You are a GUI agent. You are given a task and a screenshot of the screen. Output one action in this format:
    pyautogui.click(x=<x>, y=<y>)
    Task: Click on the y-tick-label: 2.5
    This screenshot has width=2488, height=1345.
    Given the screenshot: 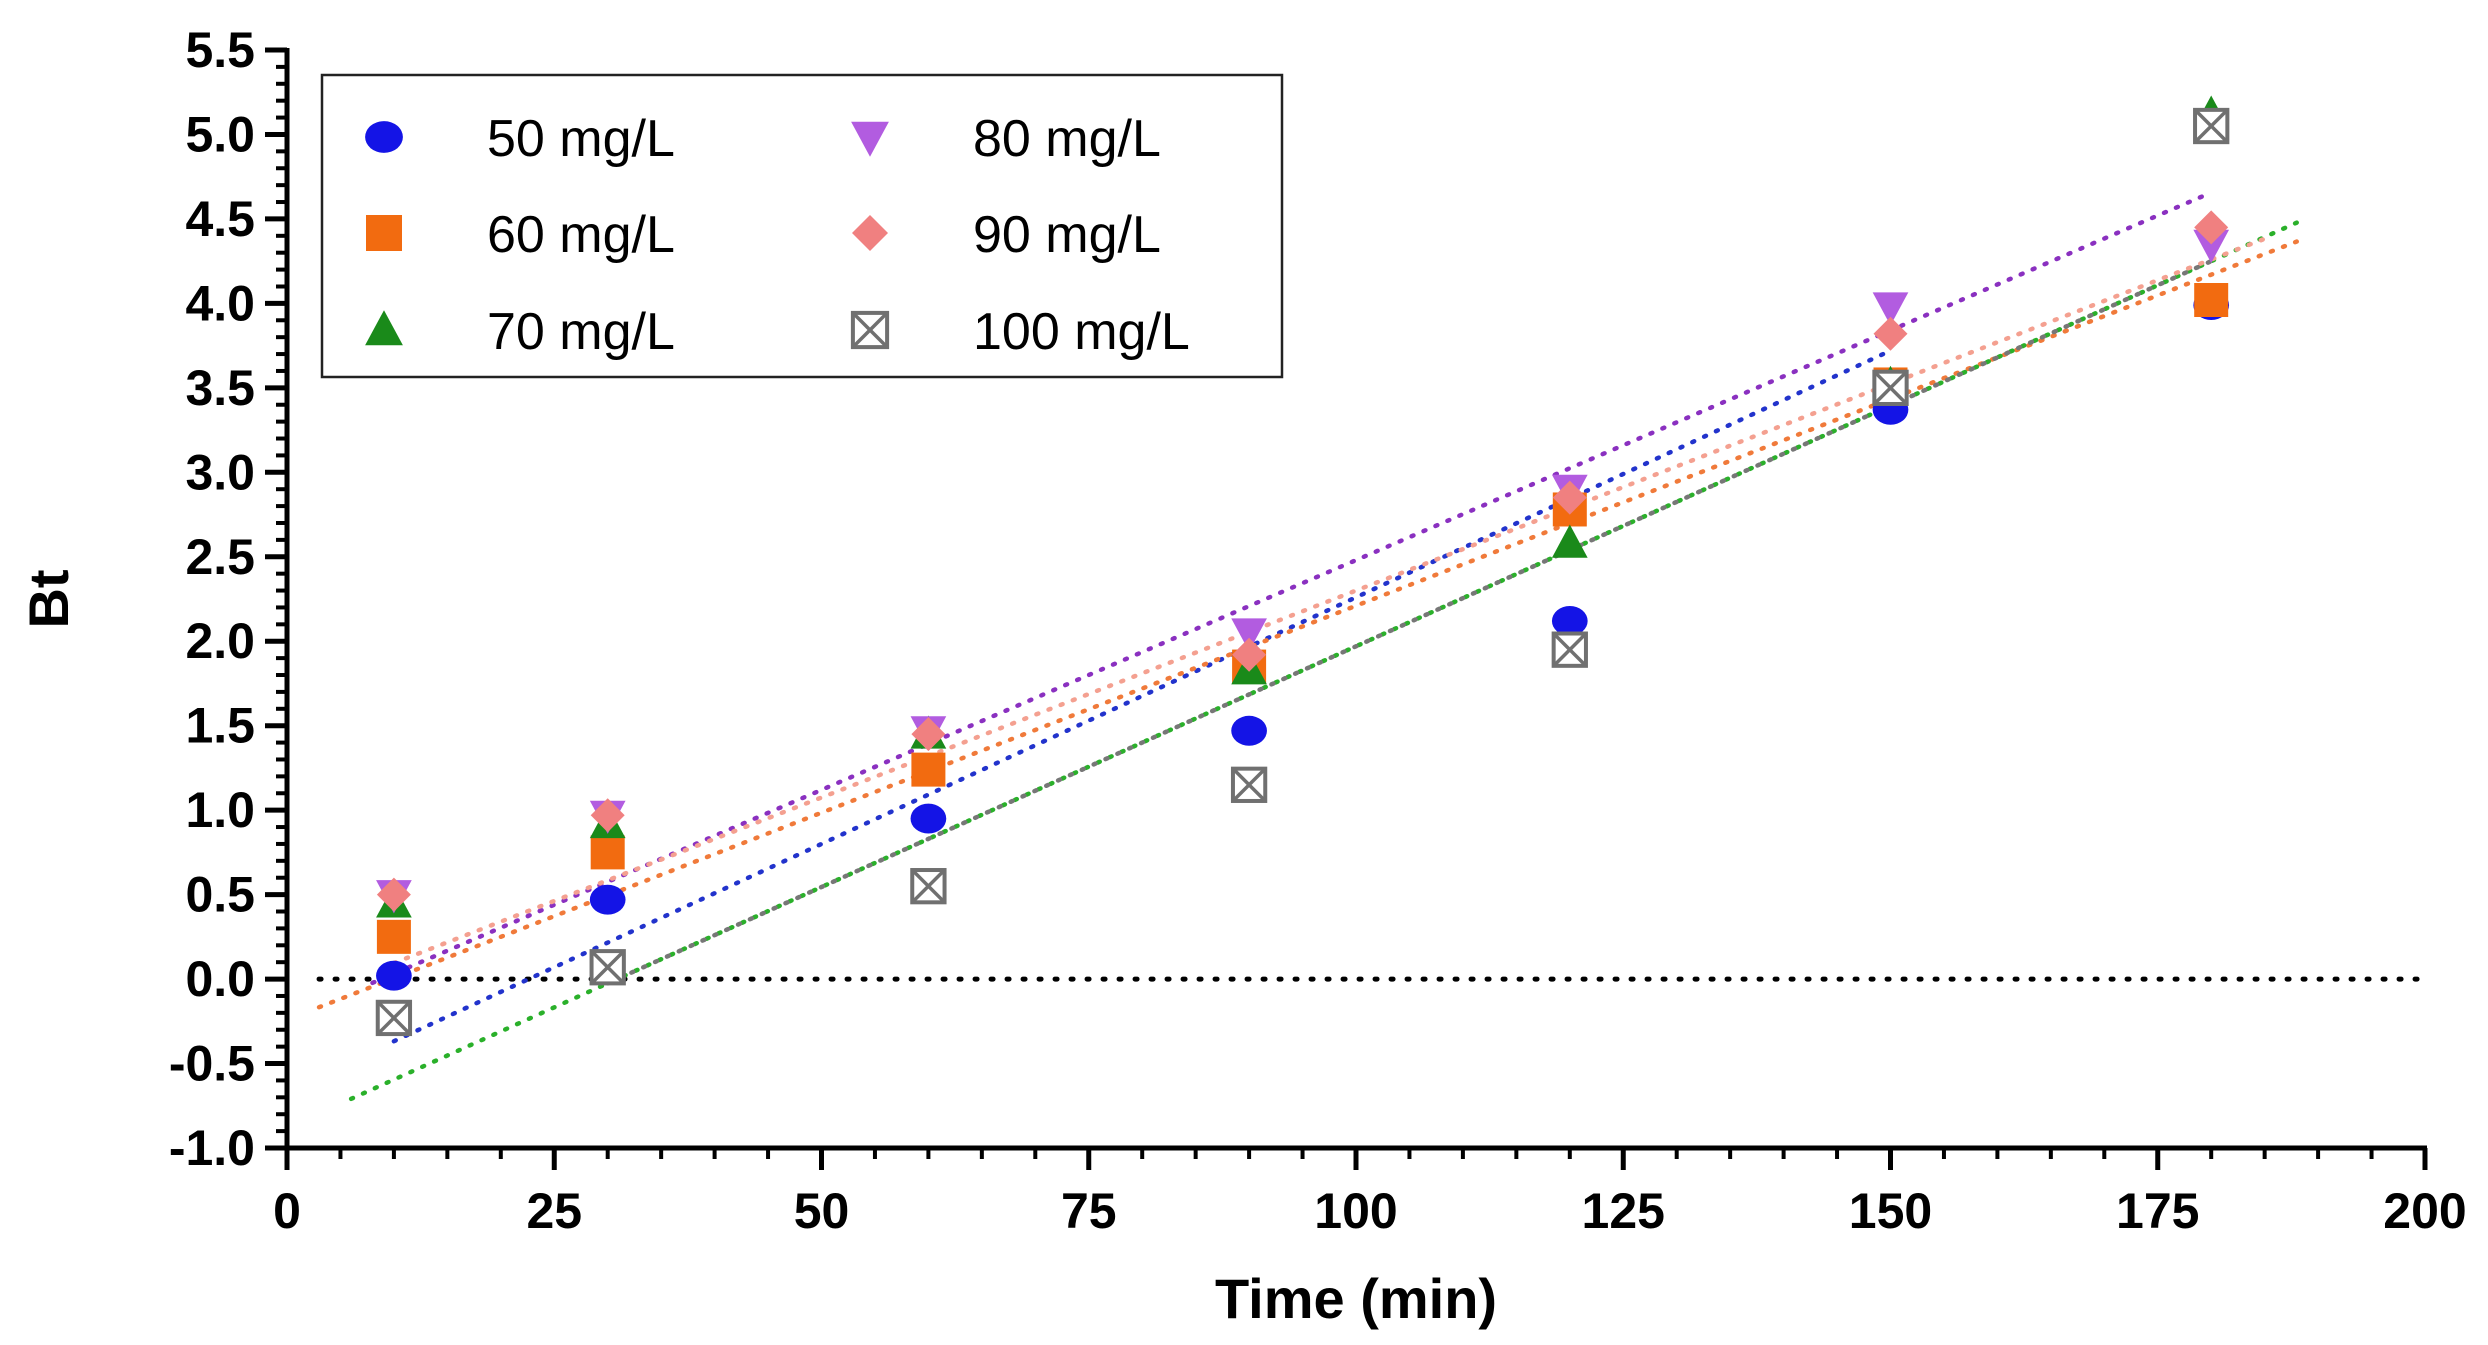 What is the action you would take?
    pyautogui.click(x=220, y=557)
    